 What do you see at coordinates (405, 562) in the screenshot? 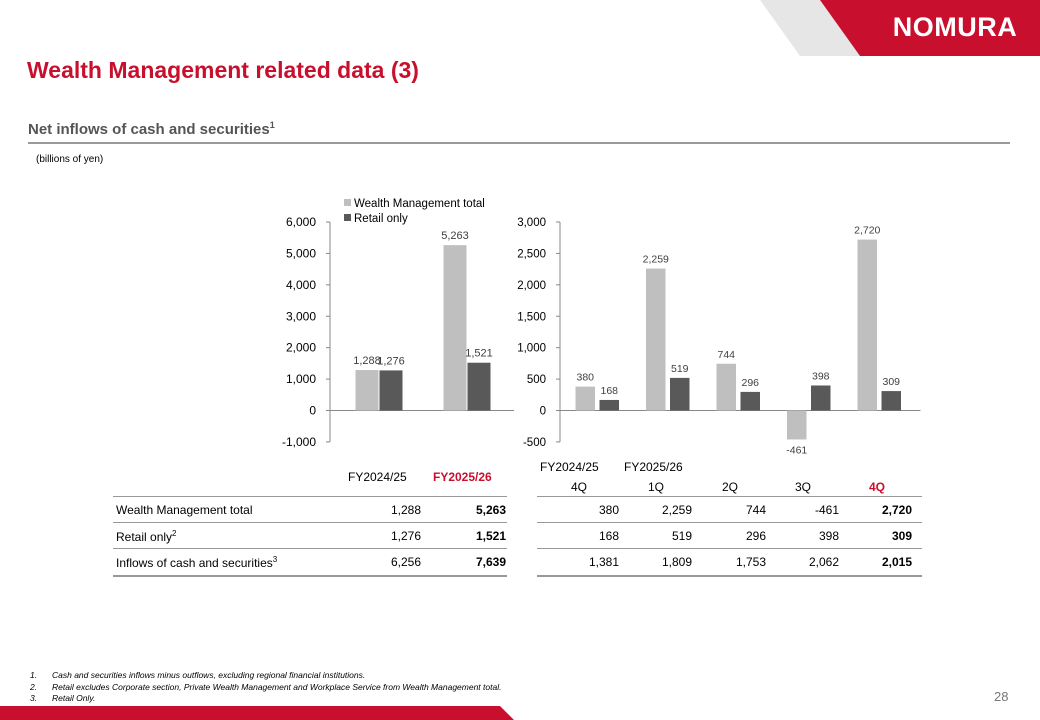
I see `table-cell-fy: 6,256` at bounding box center [405, 562].